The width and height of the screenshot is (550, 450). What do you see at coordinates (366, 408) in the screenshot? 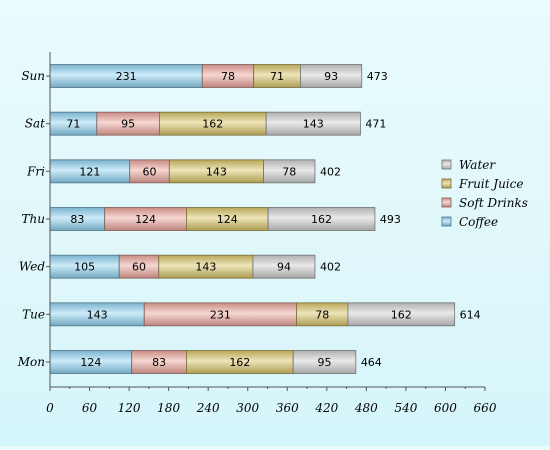
I see `x-tick-label: 480` at bounding box center [366, 408].